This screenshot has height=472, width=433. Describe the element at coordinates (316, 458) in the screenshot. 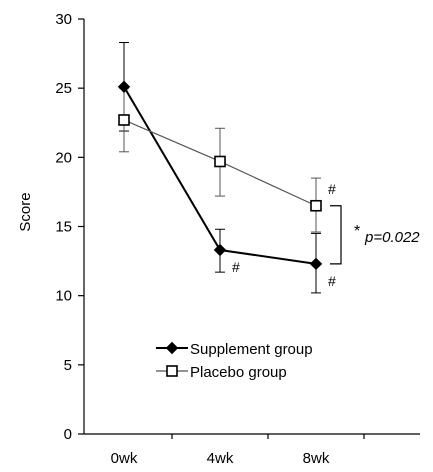

I see `x-tick-label: 8wk` at that location.